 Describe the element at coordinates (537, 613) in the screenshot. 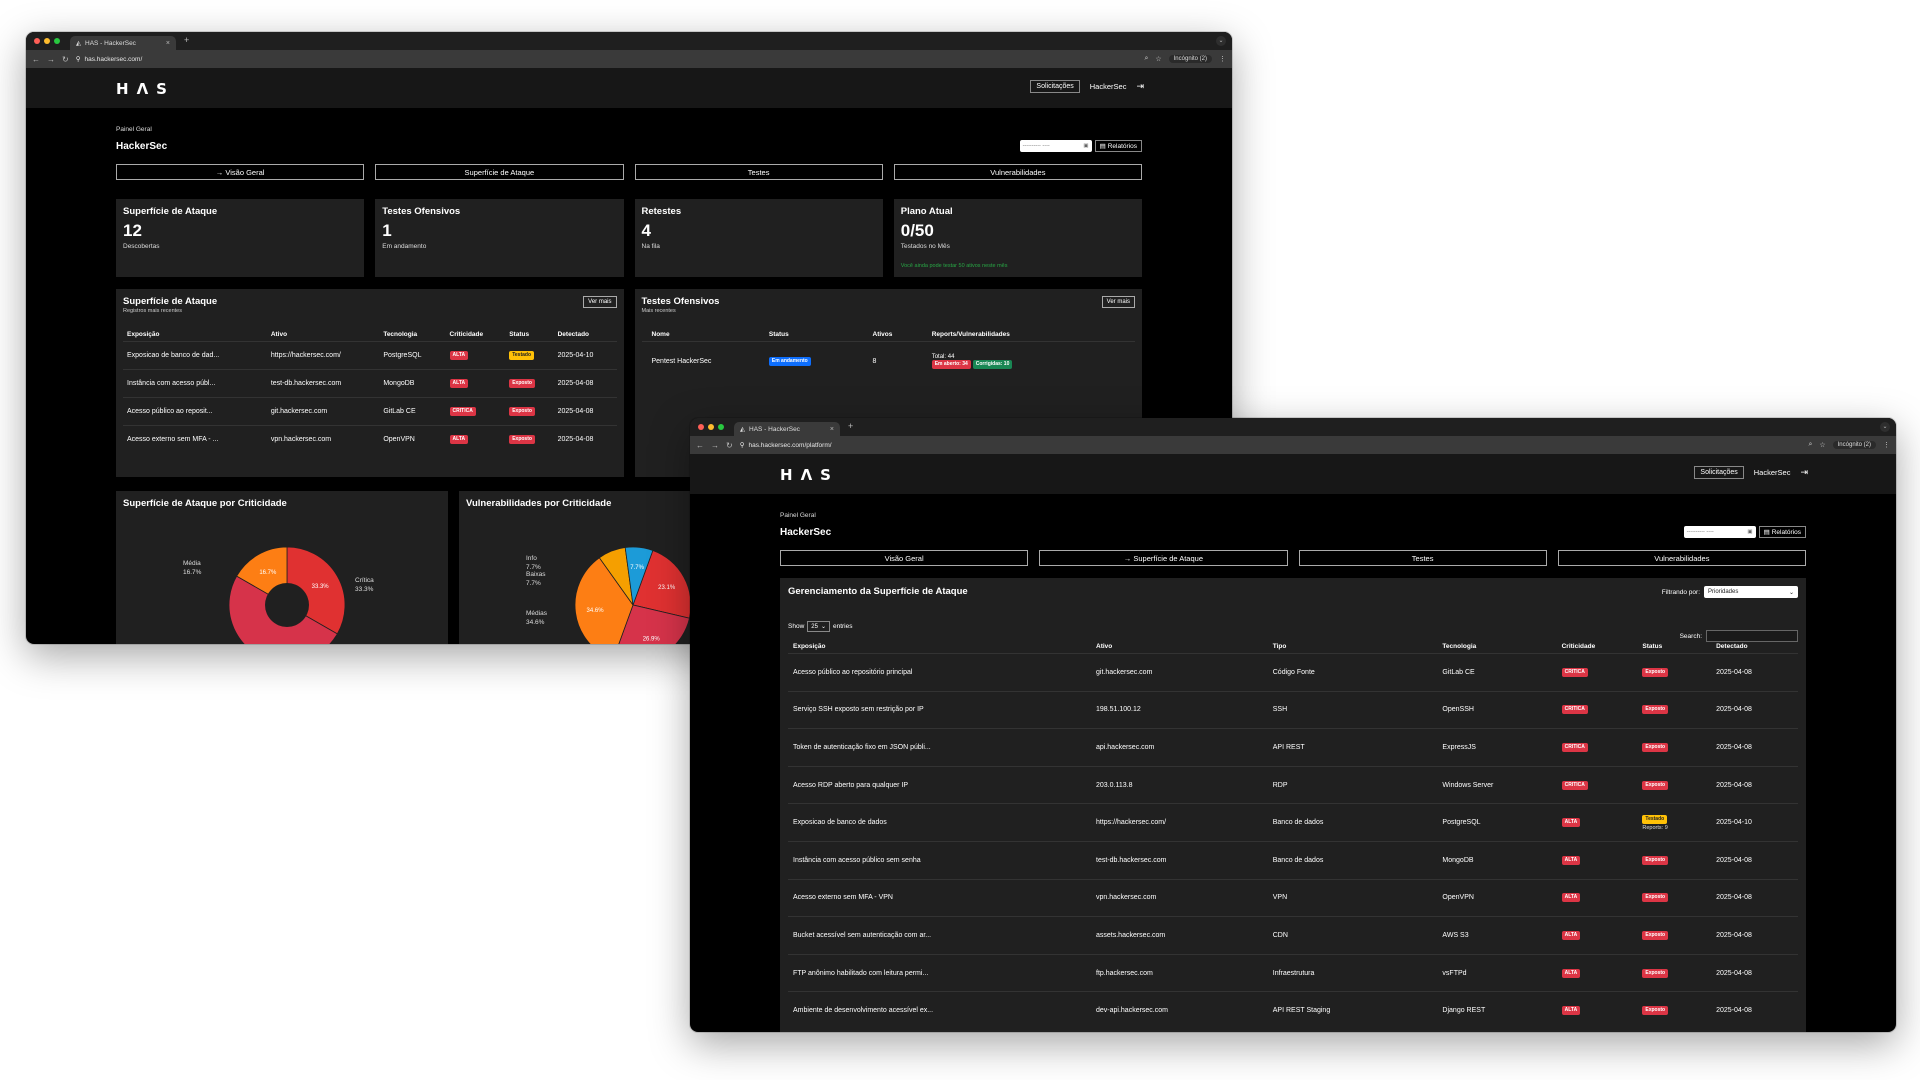

I see `pie-outer-label: Médias` at that location.